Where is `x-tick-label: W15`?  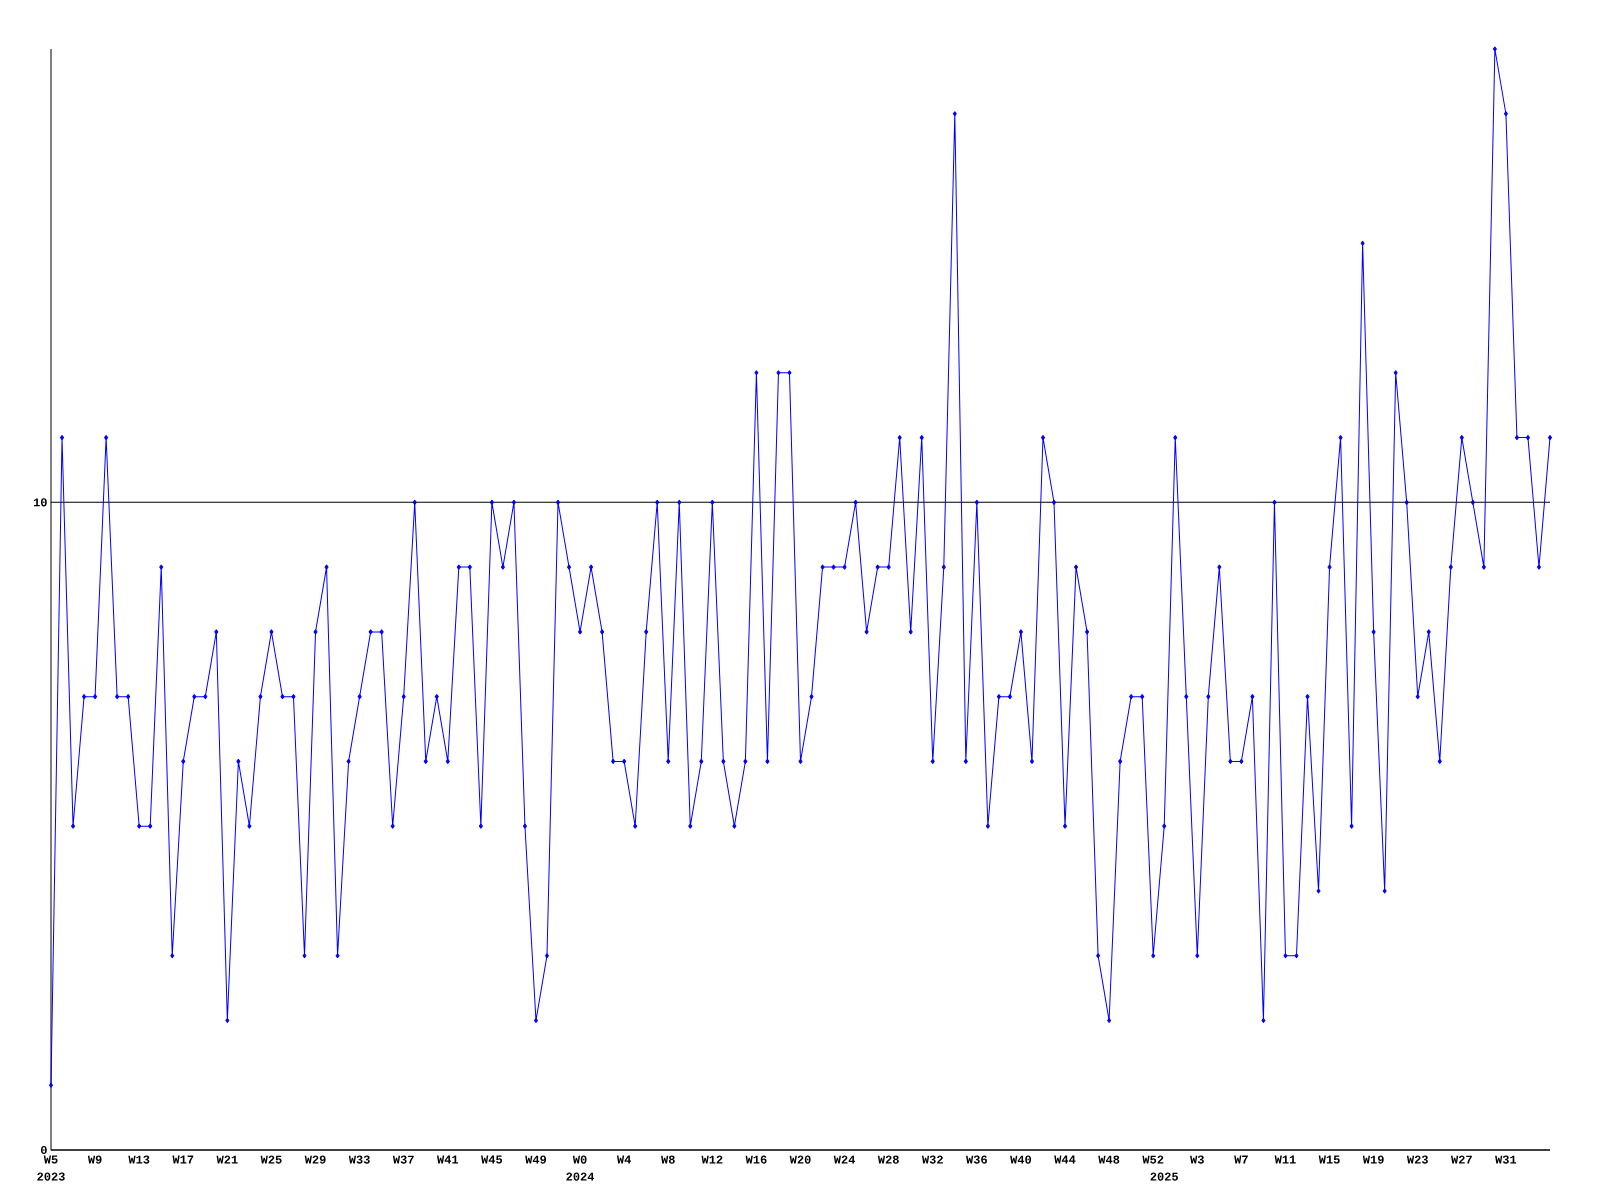 x-tick-label: W15 is located at coordinates (1329, 1159).